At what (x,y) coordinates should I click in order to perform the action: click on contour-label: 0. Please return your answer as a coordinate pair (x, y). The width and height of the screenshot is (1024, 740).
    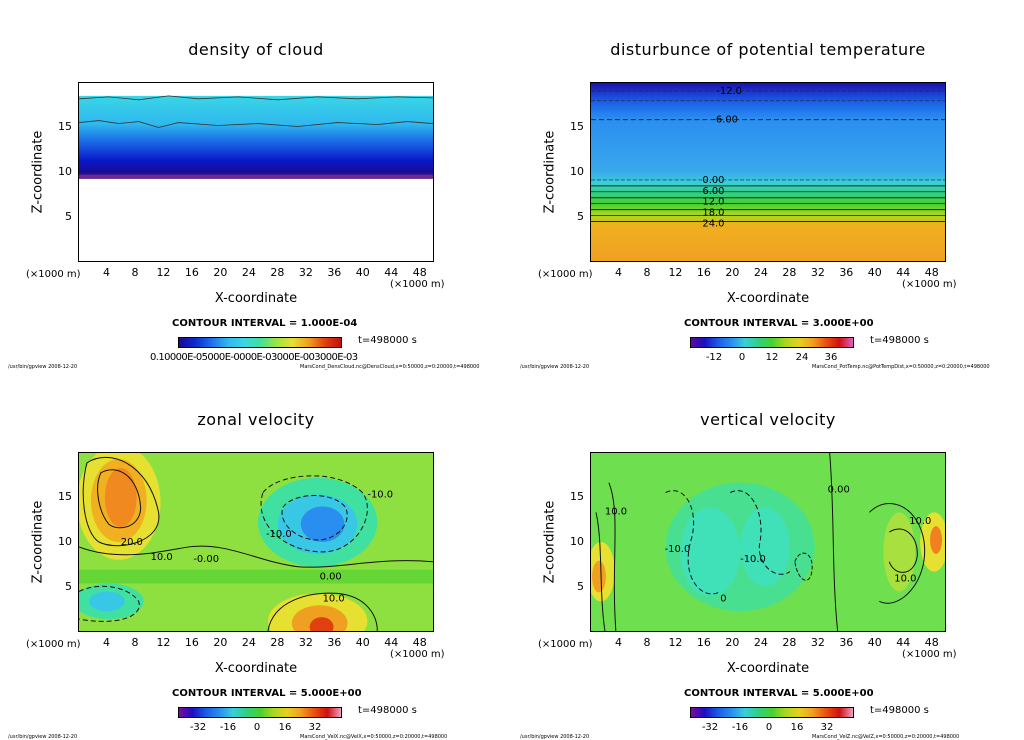
    Looking at the image, I should click on (723, 598).